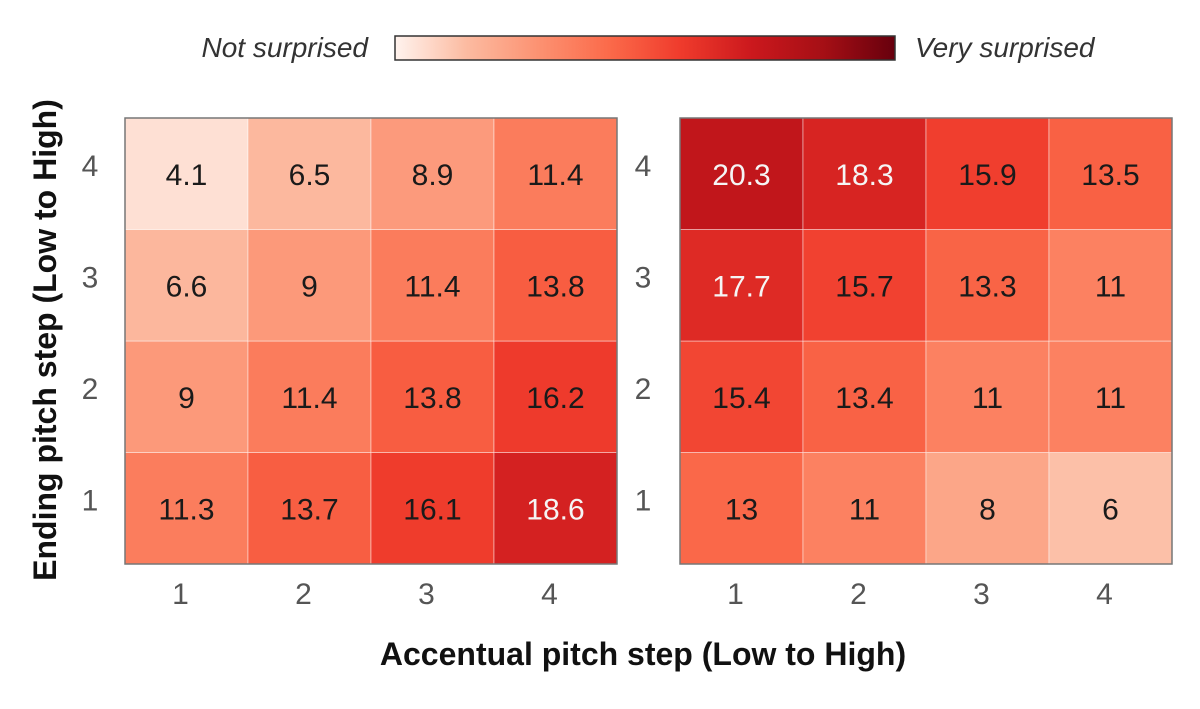 The height and width of the screenshot is (709, 1200). I want to click on cell-value-label: 15.7, so click(864, 286).